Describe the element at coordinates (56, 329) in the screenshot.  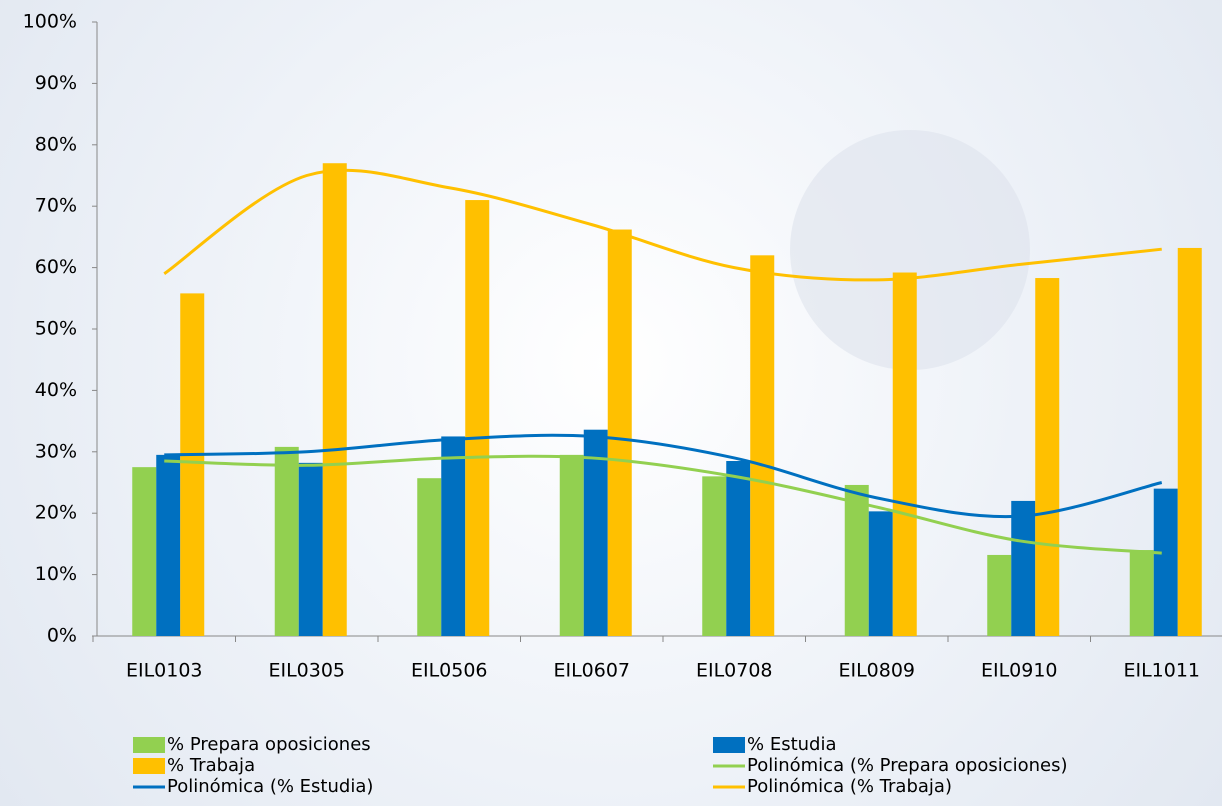
I see `y-tick-label: 50%` at that location.